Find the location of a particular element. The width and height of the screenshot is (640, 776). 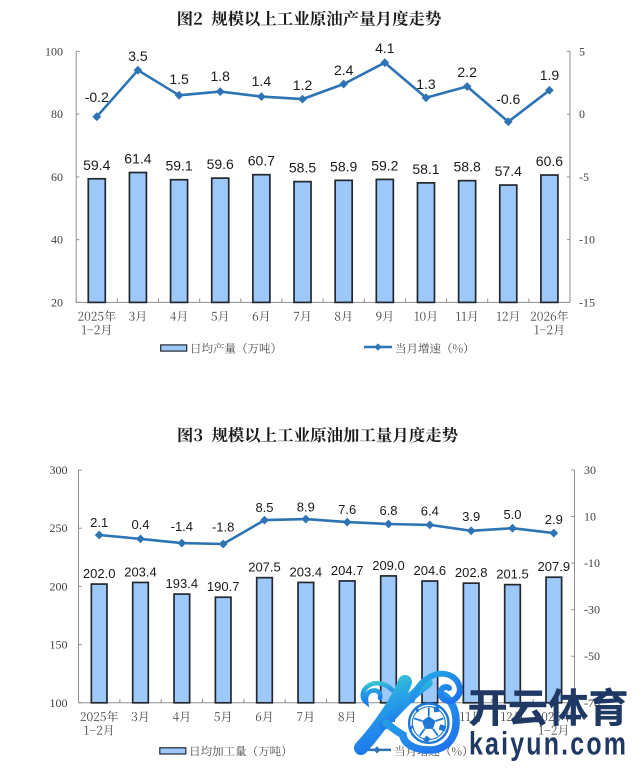

svg-text: 1.2 is located at coordinates (303, 85).